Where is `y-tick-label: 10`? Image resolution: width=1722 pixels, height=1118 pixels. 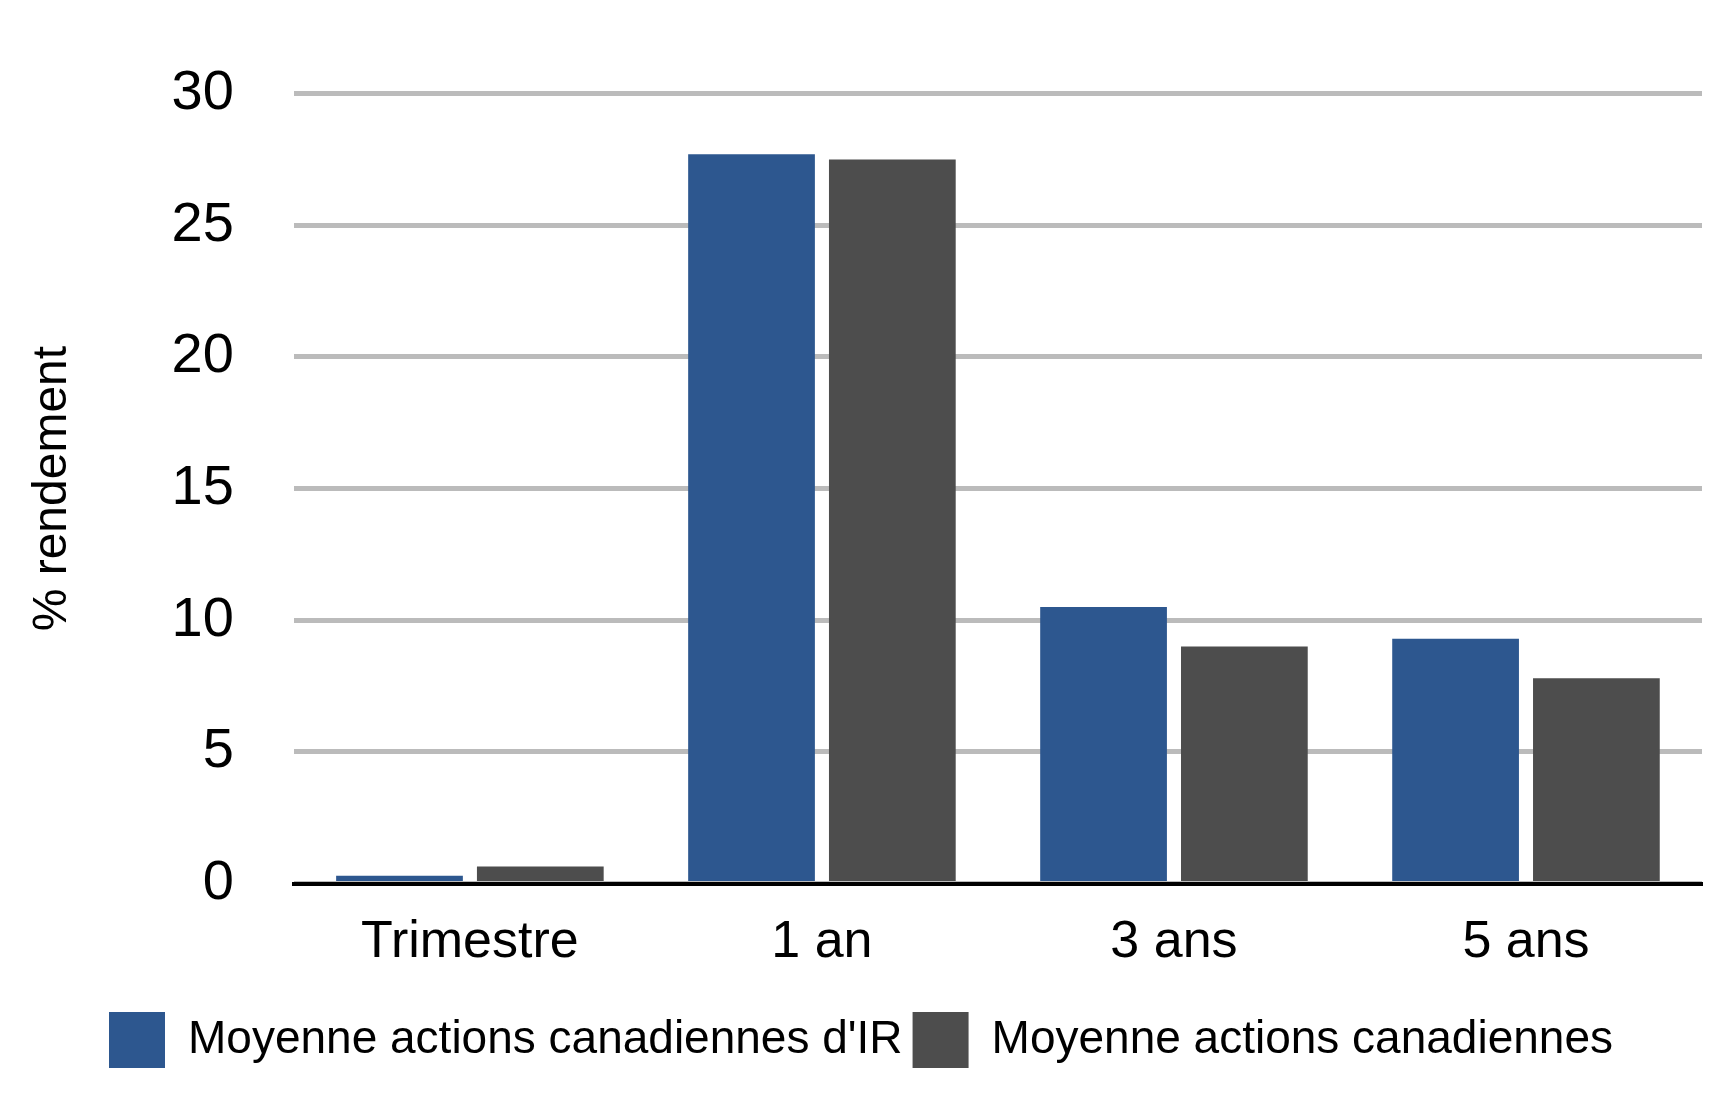 y-tick-label: 10 is located at coordinates (202, 616).